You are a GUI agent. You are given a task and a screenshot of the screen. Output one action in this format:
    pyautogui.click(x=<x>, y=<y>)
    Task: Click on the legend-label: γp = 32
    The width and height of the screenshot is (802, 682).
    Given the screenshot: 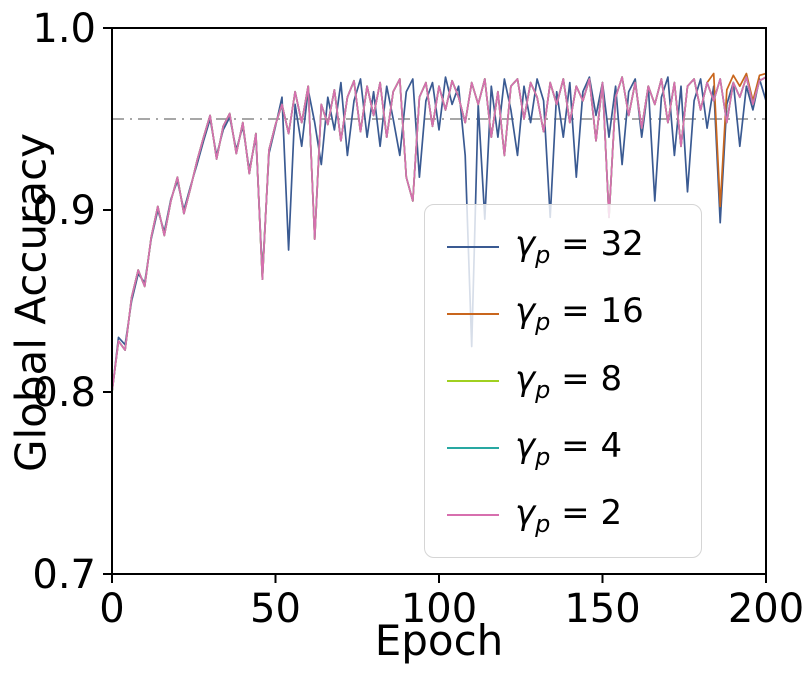 What is the action you would take?
    pyautogui.click(x=579, y=246)
    